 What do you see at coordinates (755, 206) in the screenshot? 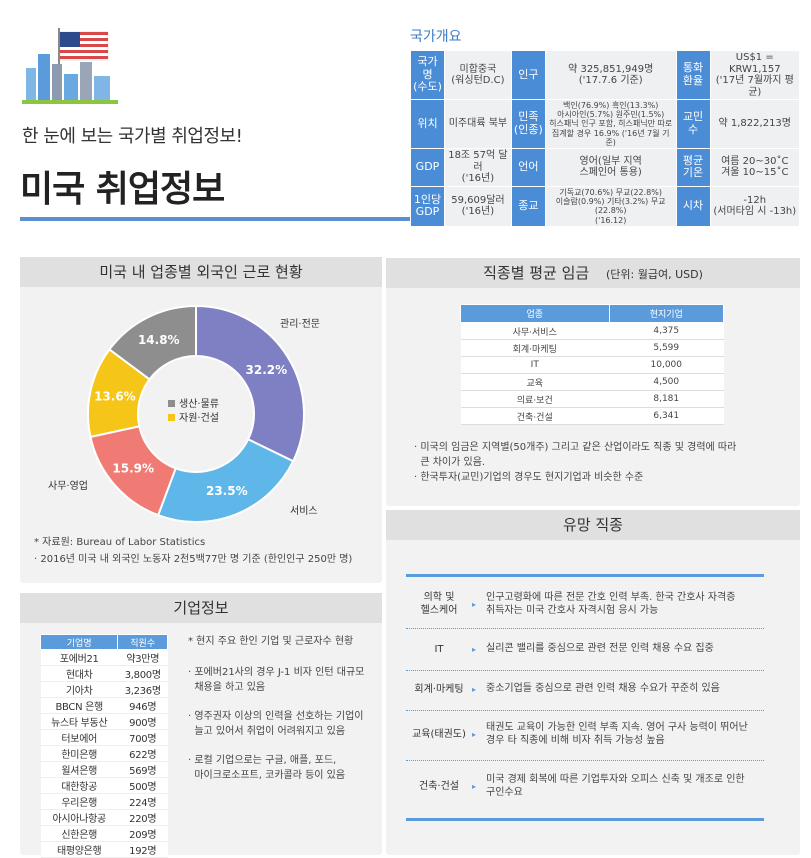
I see `overview-value: -12h (서머타임 시 -13h)` at bounding box center [755, 206].